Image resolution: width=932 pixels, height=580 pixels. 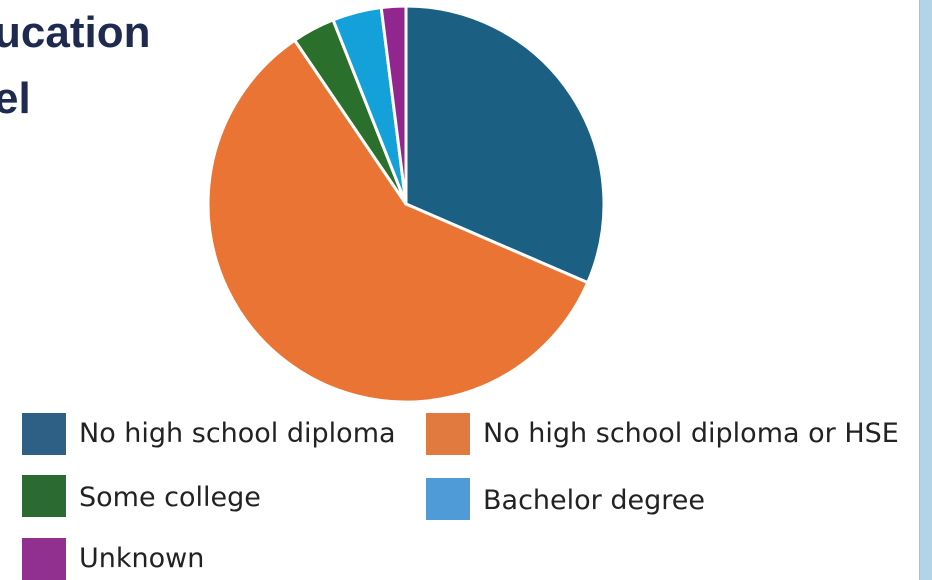 What do you see at coordinates (44, 434) in the screenshot?
I see `legend-swatch-no-high-school-diploma` at bounding box center [44, 434].